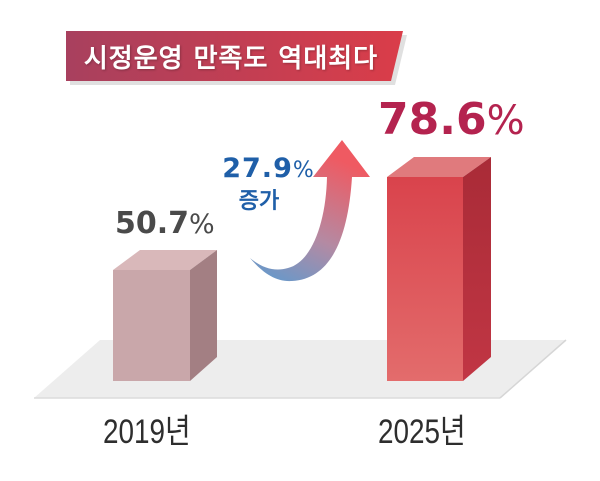  Describe the element at coordinates (231, 58) in the screenshot. I see `chart-title: 시정운영 만족도 역대최다` at that location.